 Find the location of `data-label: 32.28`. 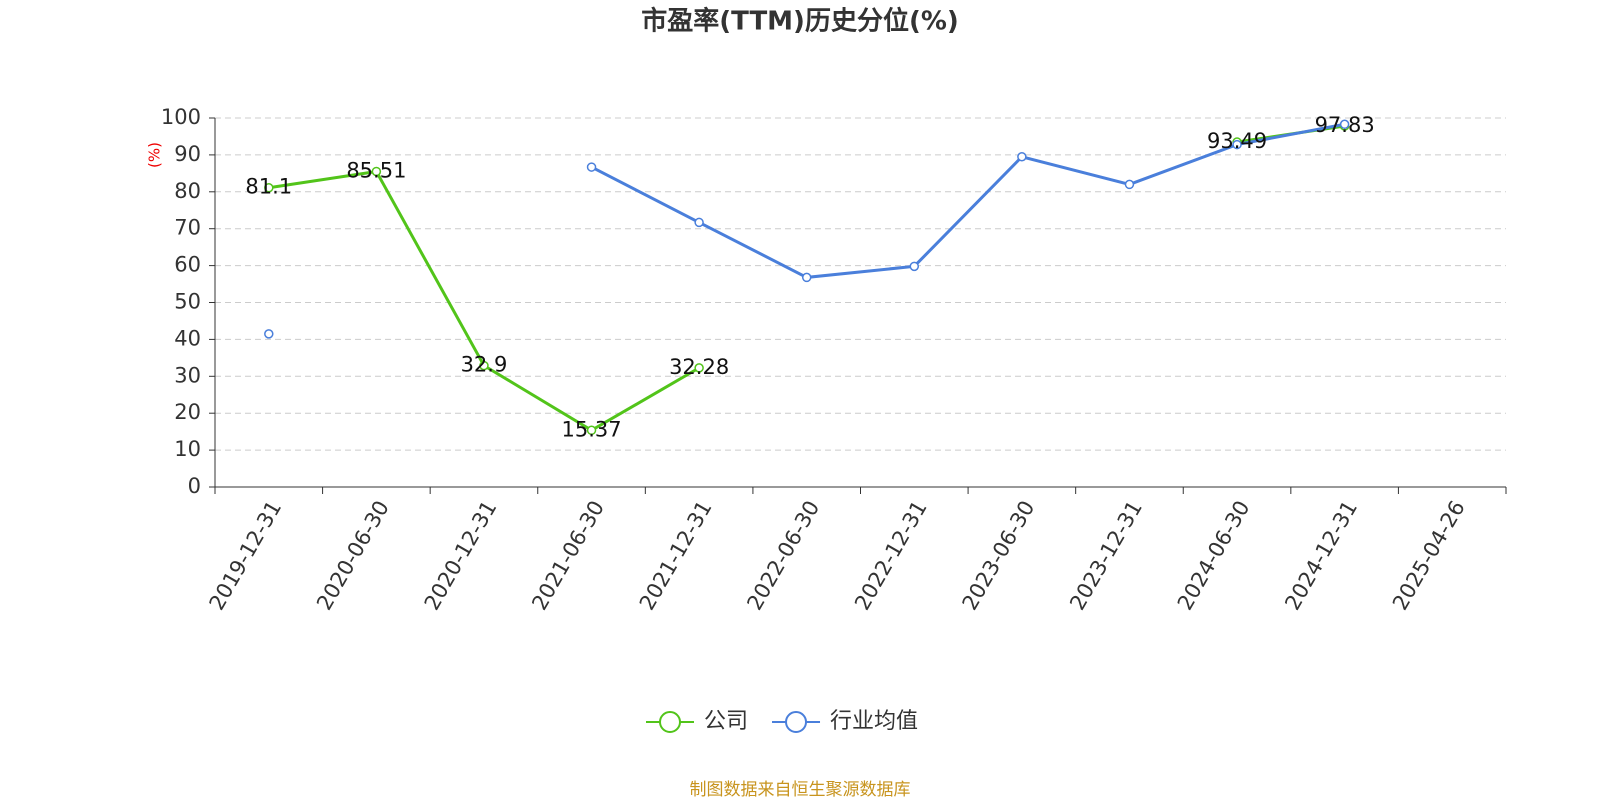

data-label: 32.28 is located at coordinates (699, 367).